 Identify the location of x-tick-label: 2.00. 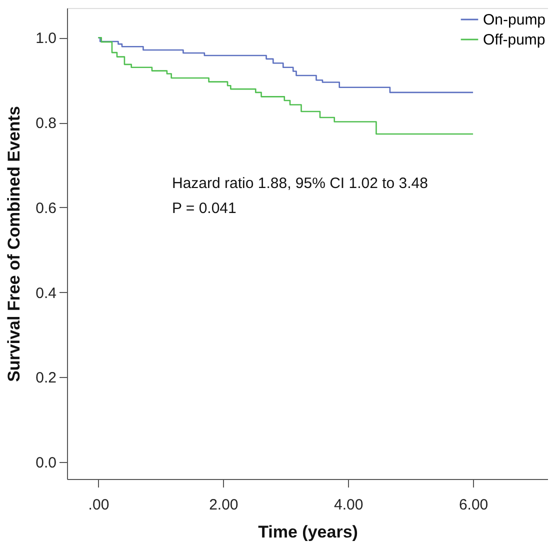
(223, 505).